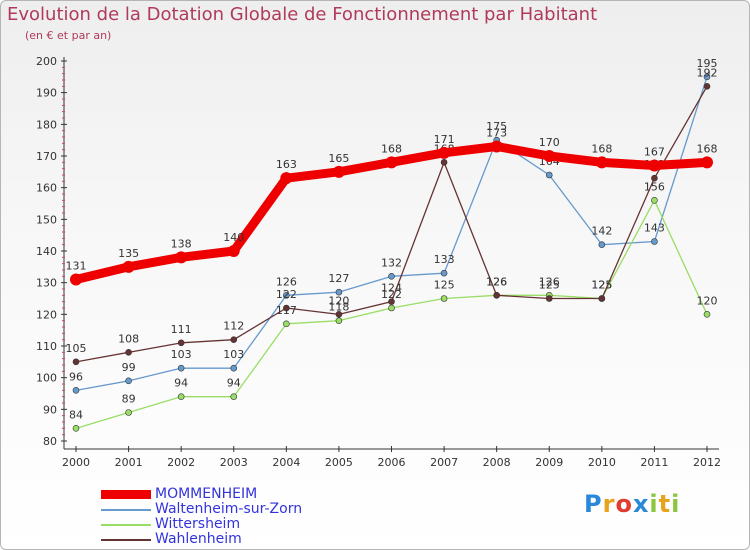 The height and width of the screenshot is (550, 750). Describe the element at coordinates (181, 243) in the screenshot. I see `data-label: 138` at that location.